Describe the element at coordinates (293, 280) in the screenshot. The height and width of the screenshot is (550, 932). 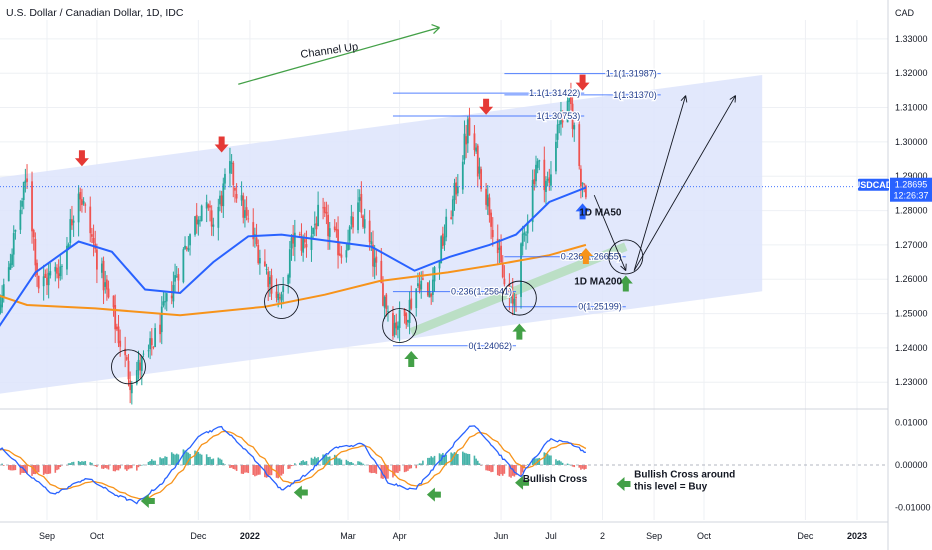
I see `ma200-line` at that location.